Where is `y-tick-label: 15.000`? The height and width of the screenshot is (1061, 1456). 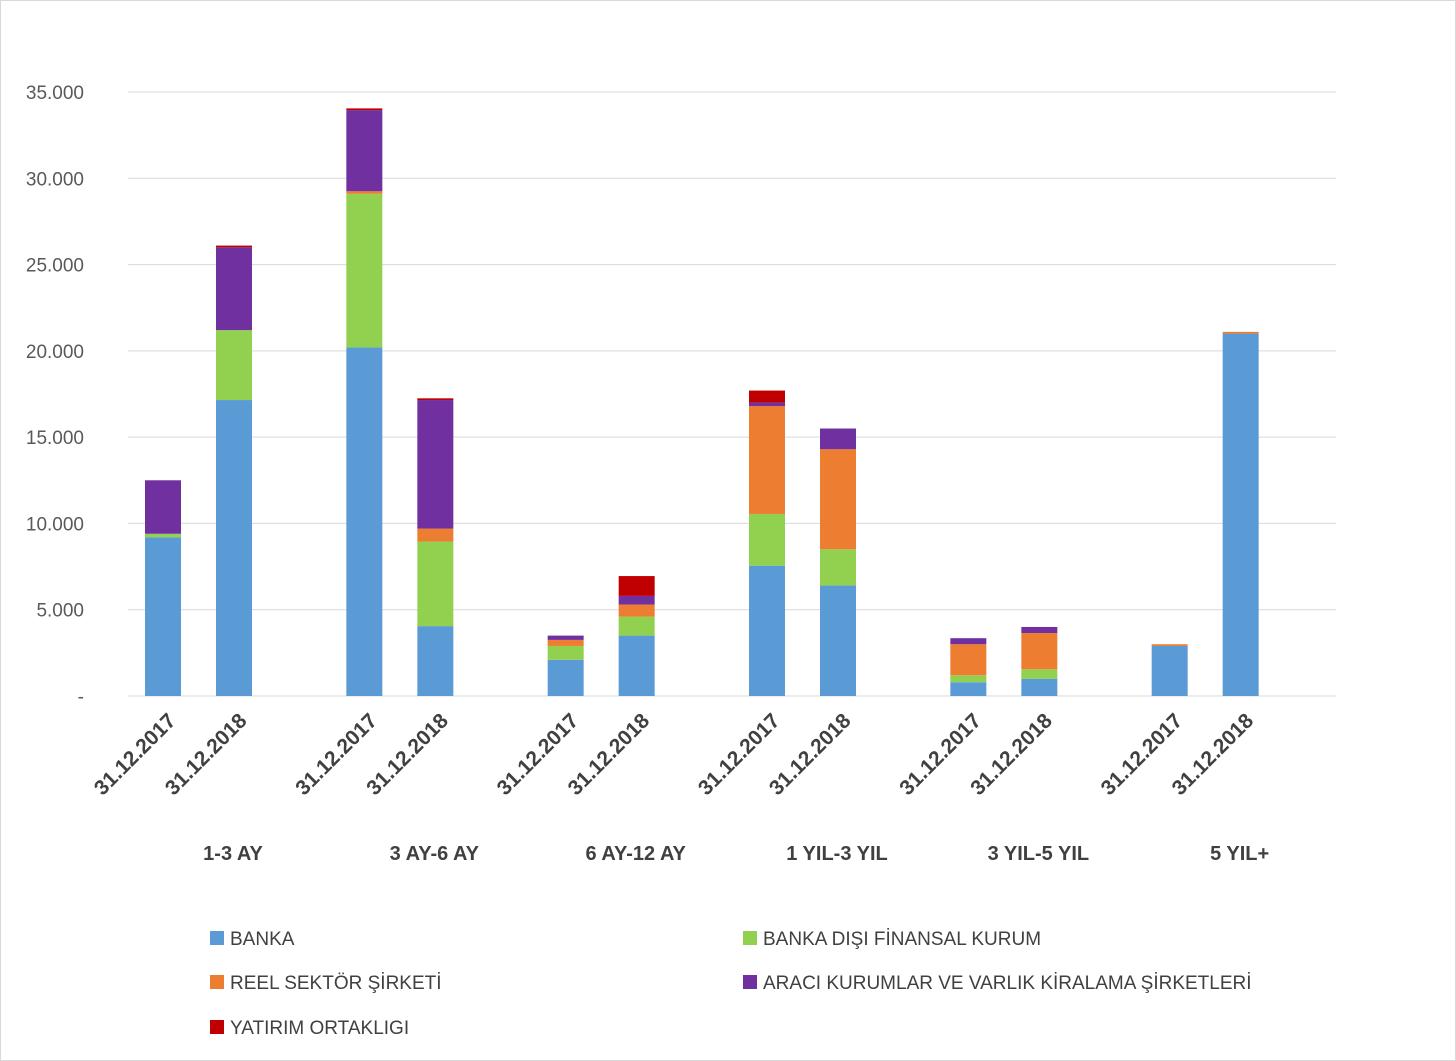
y-tick-label: 15.000 is located at coordinates (55, 438).